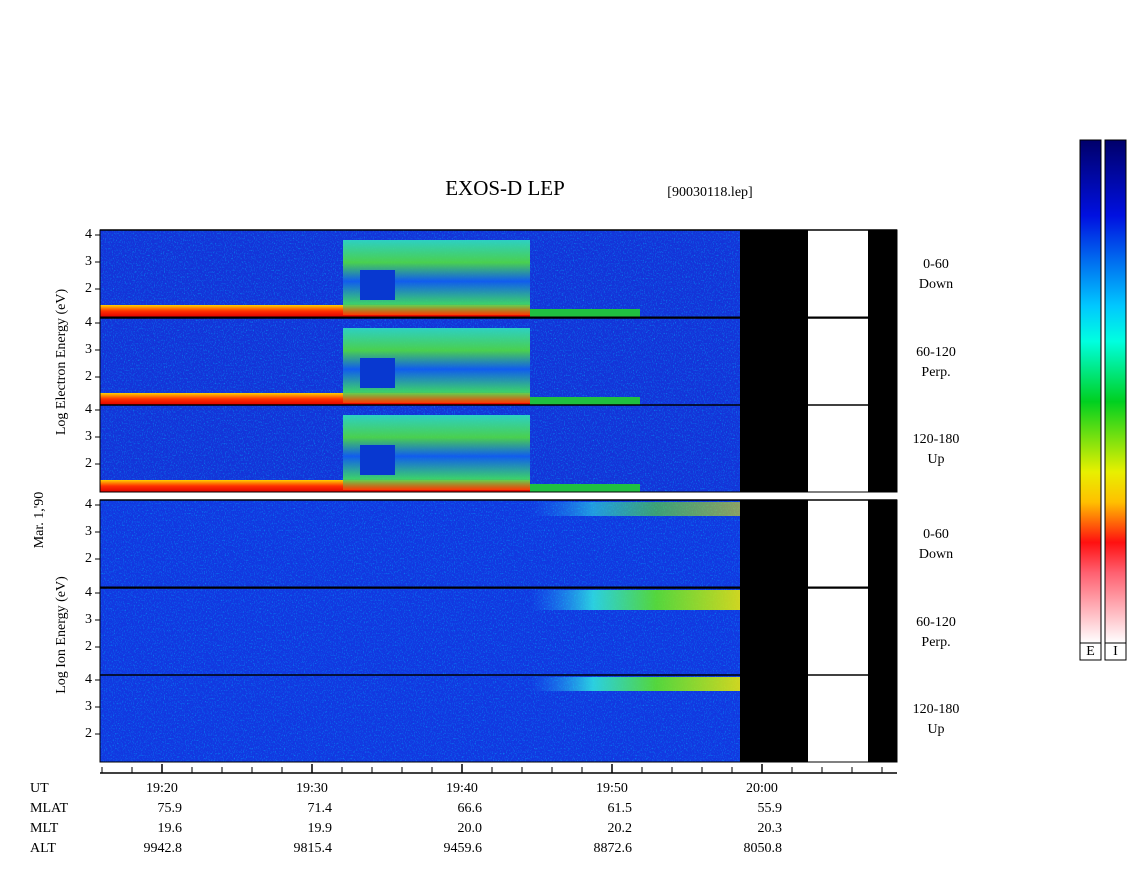 The image size is (1130, 875). I want to click on table-cell: 9459.6, so click(463, 848).